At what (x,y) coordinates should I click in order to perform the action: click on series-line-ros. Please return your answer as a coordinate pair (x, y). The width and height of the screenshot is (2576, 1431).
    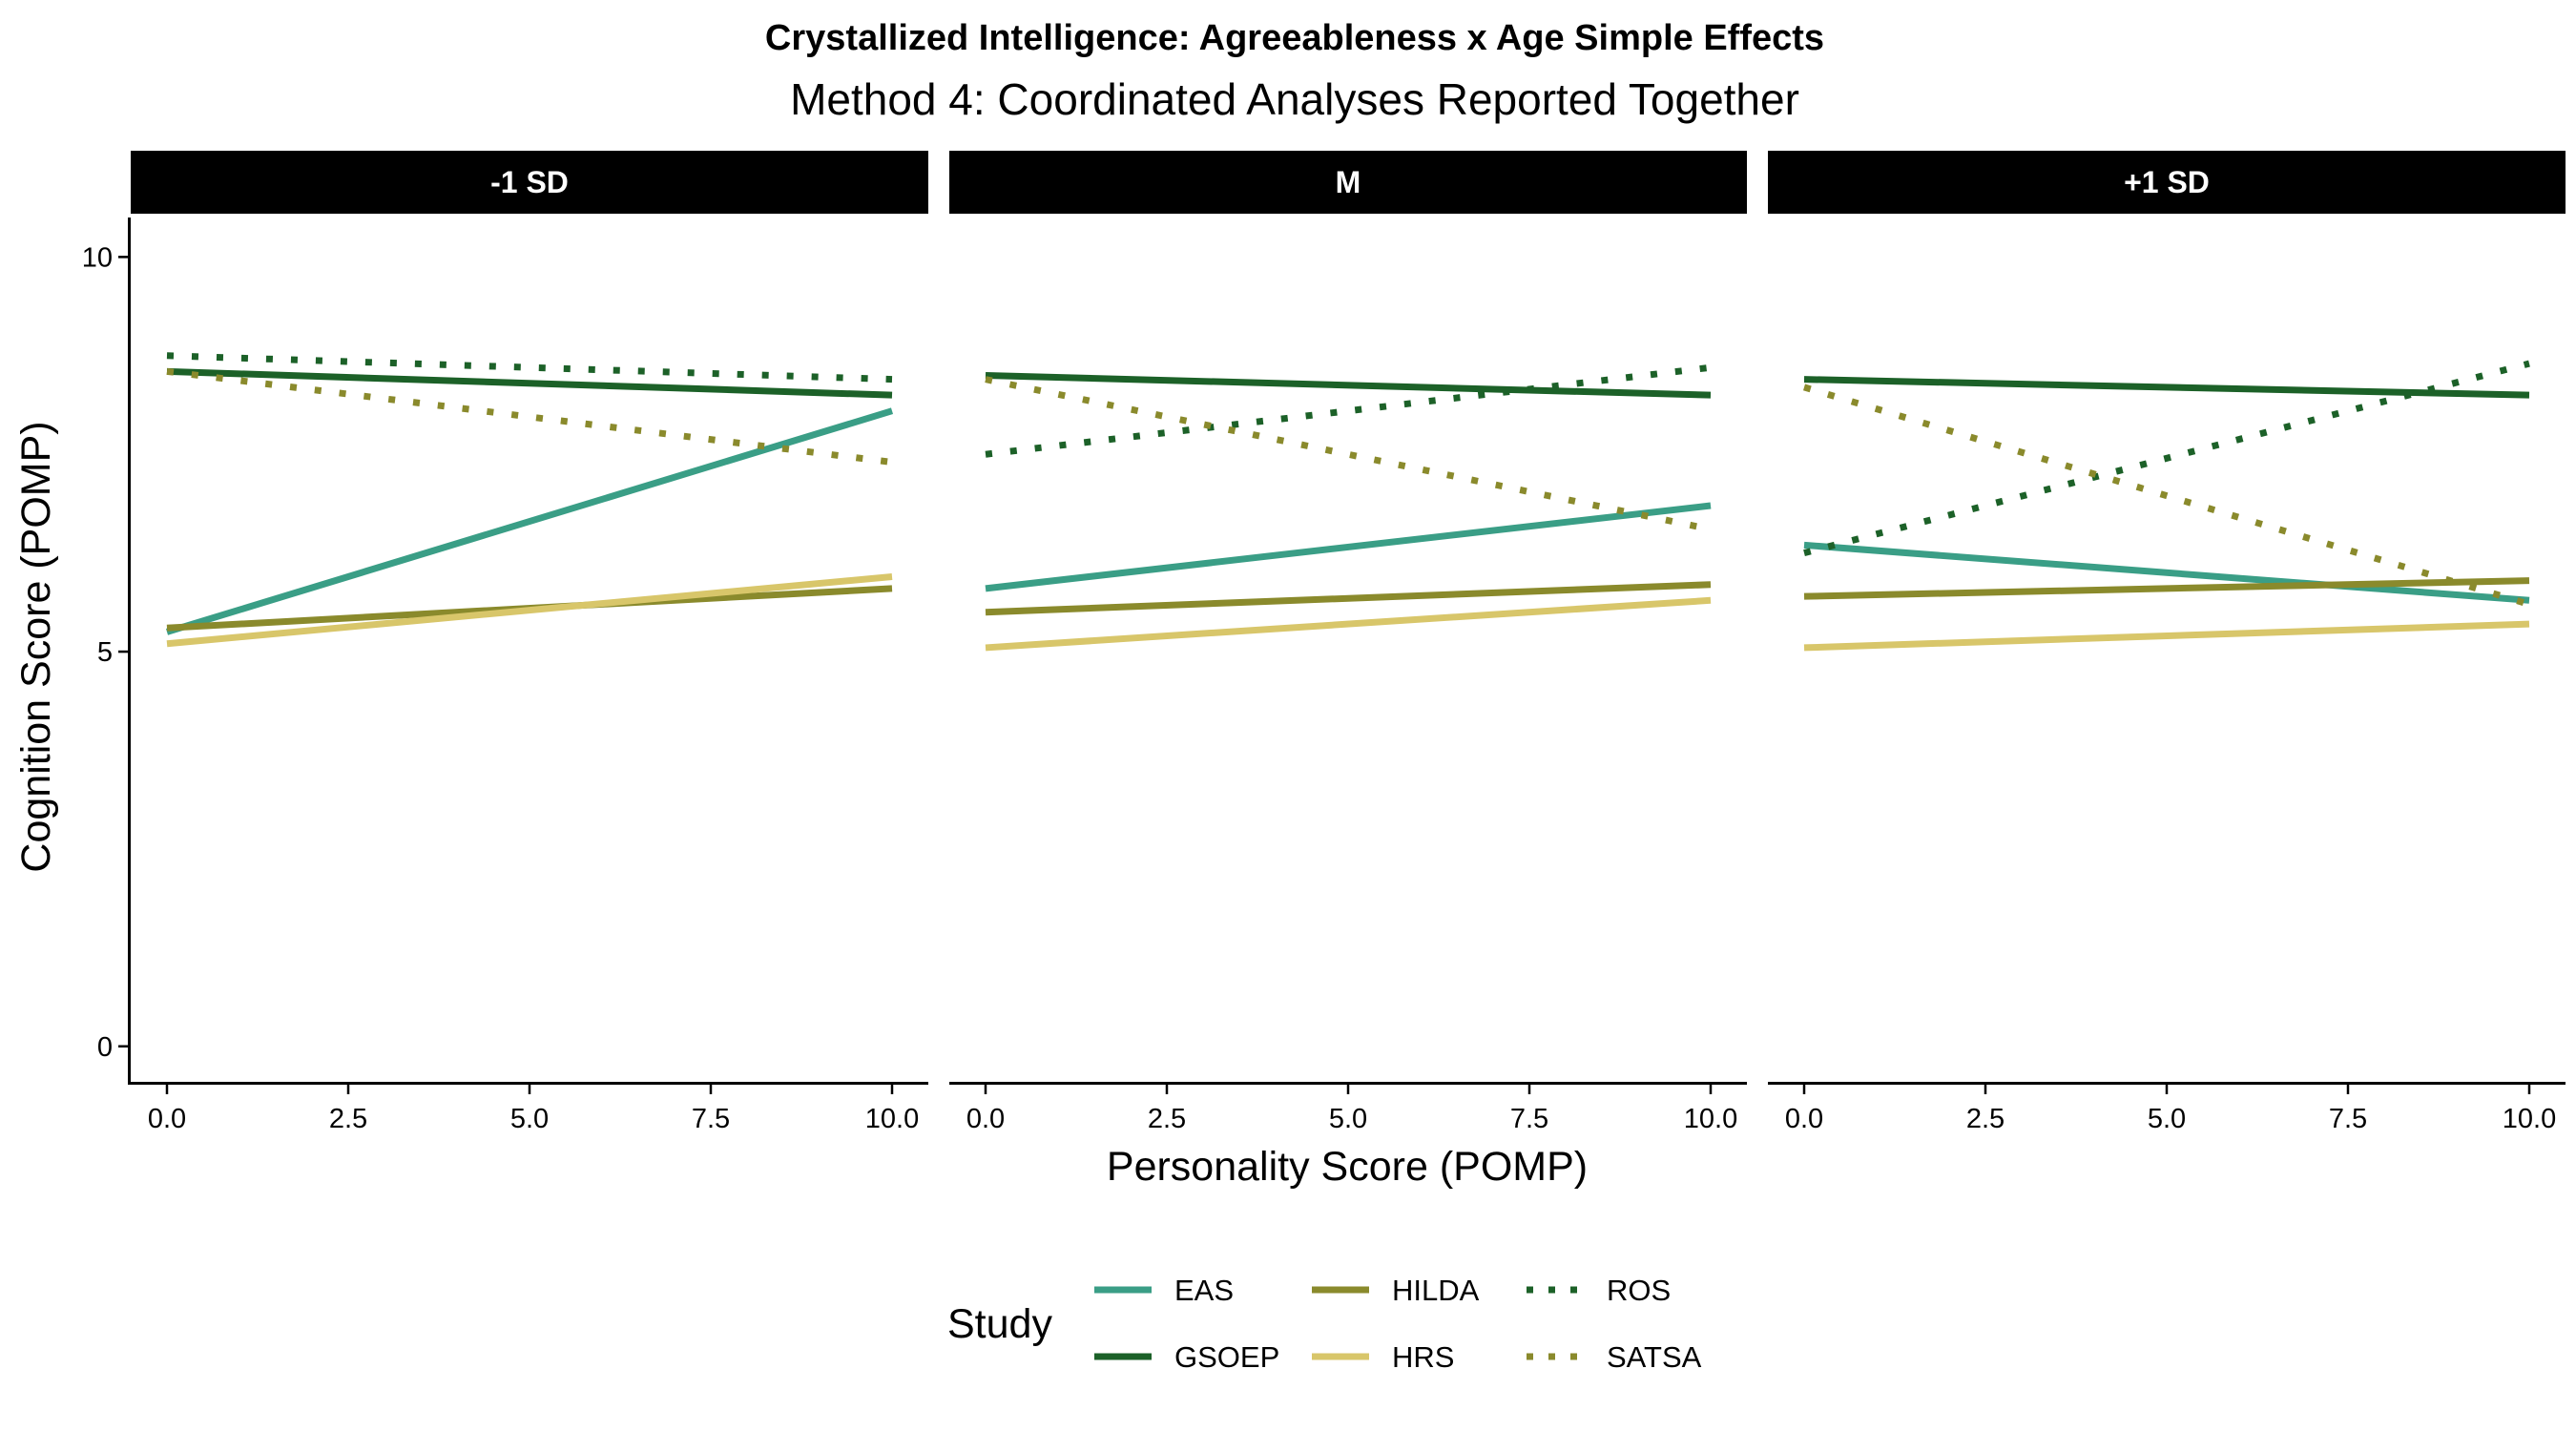
    Looking at the image, I should click on (2166, 458).